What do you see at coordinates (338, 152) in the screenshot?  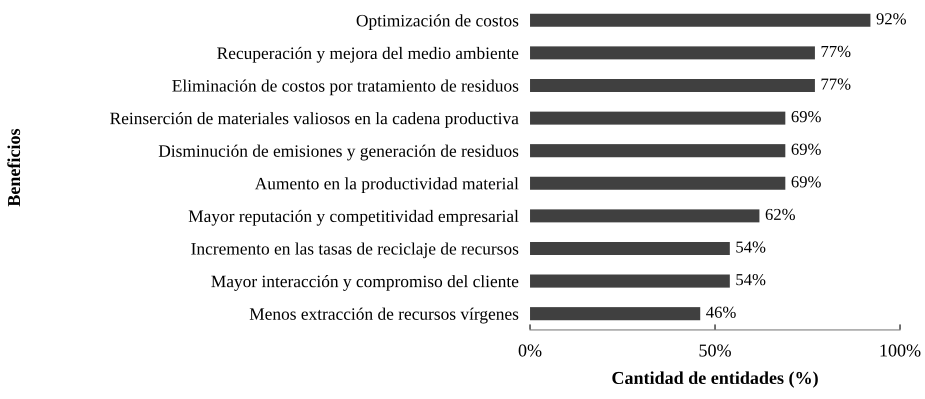 I see `y-tick-label: Disminución de emisiones y generación de residuos` at bounding box center [338, 152].